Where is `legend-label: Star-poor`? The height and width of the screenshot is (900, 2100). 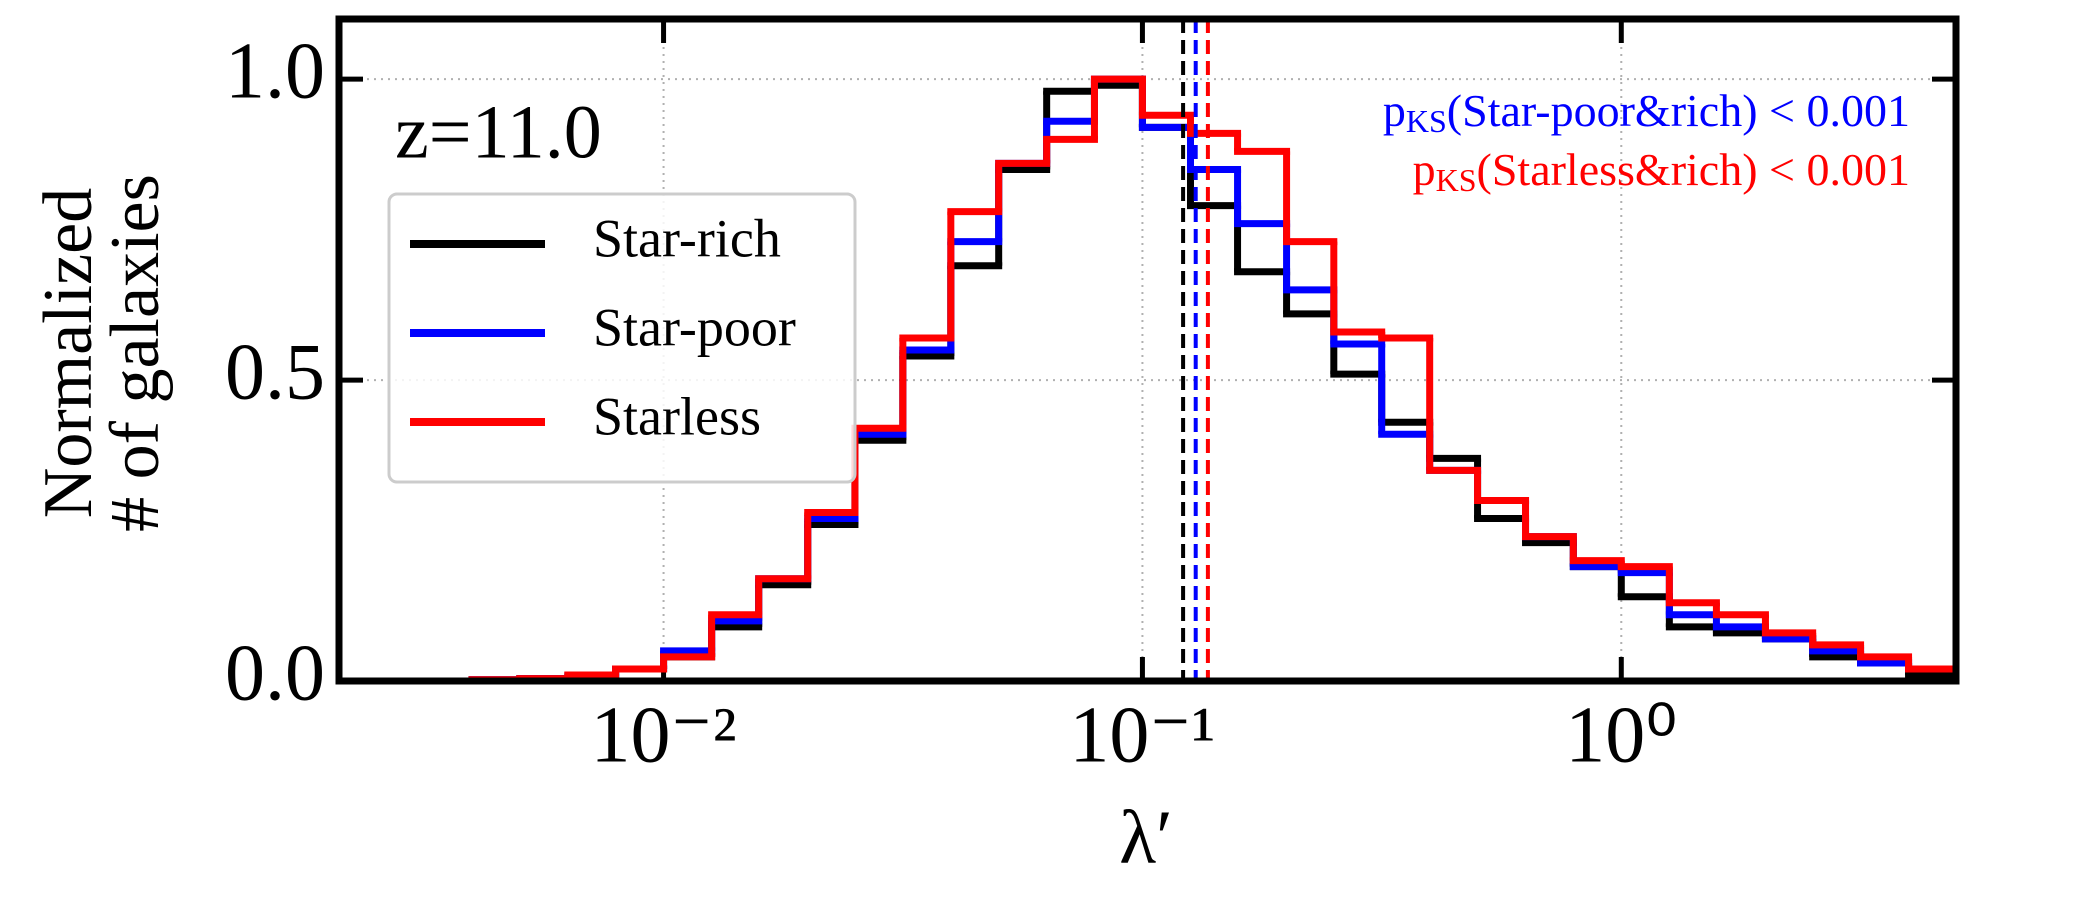 legend-label: Star-poor is located at coordinates (694, 327).